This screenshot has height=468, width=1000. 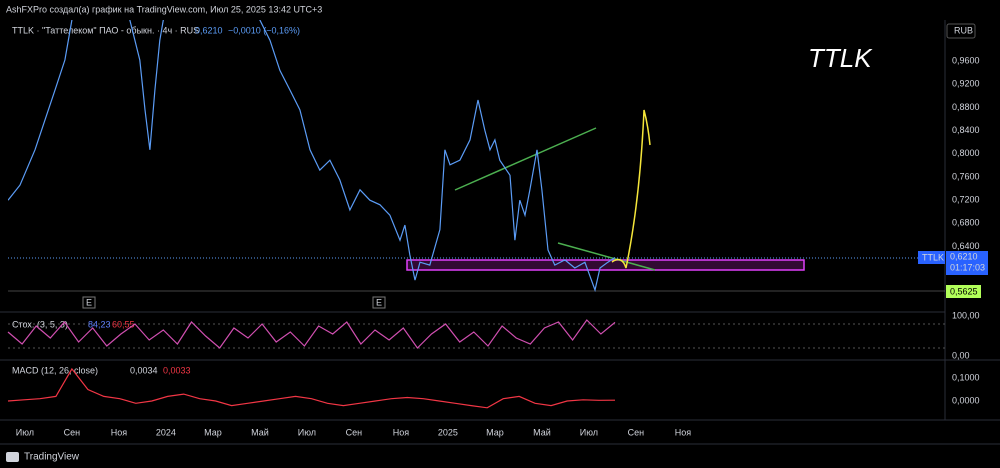 I want to click on watermark: TTLK, so click(x=840, y=58).